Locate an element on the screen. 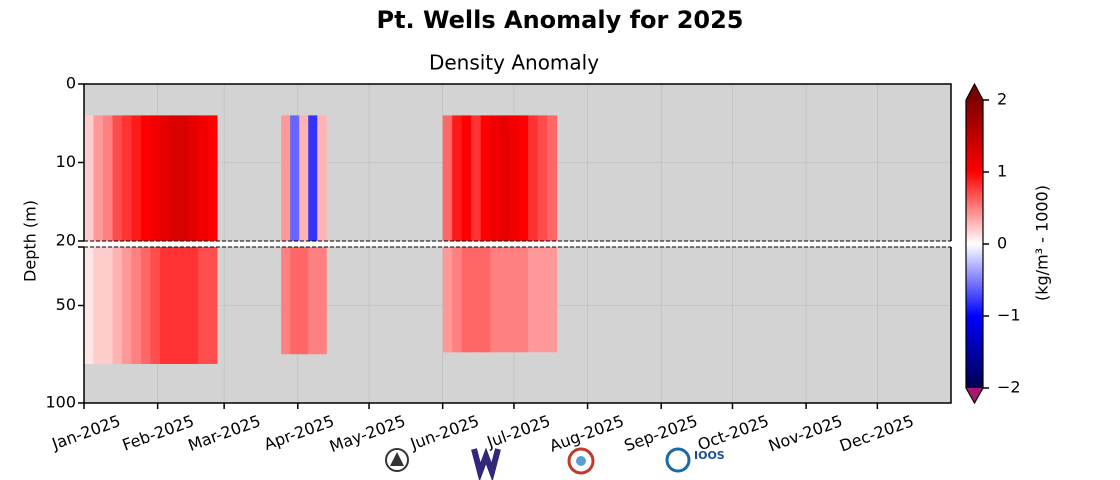 The width and height of the screenshot is (1120, 480). x-tick-label: Feb-2025 is located at coordinates (158, 432).